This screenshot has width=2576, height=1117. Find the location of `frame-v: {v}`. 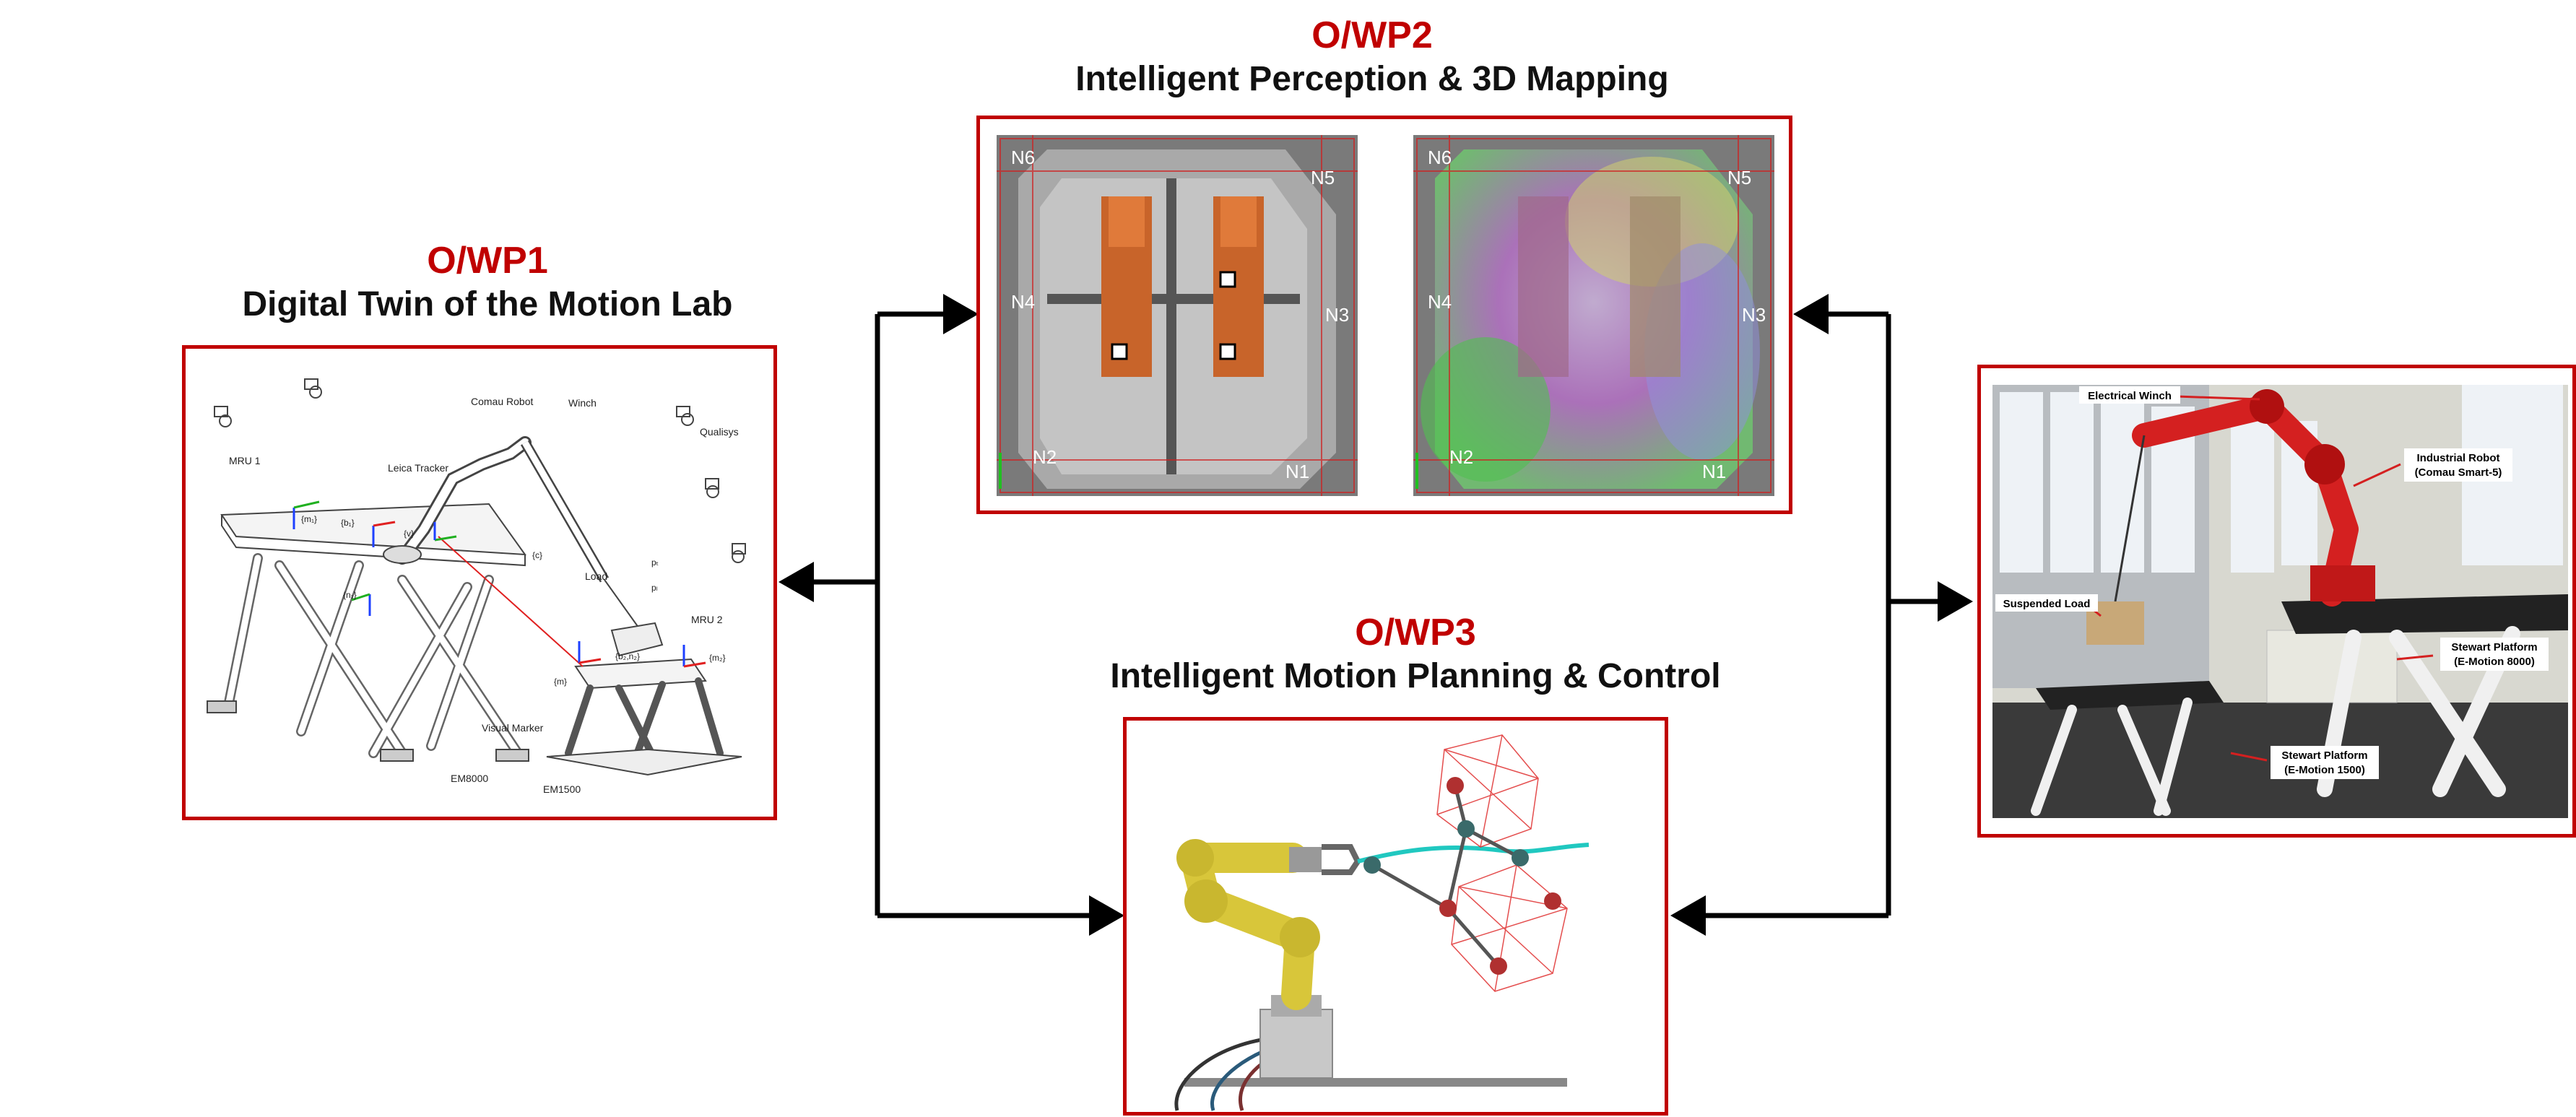

frame-v: {v} is located at coordinates (409, 534).